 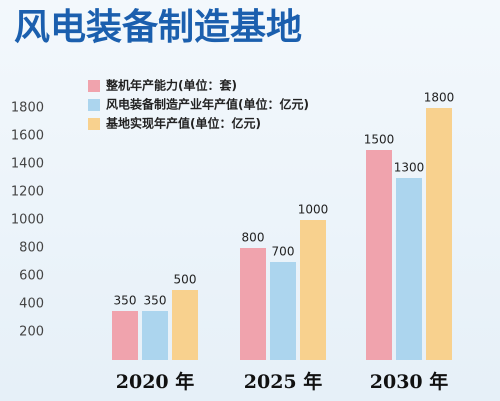 What do you see at coordinates (31, 248) in the screenshot?
I see `y-tick-label: 800` at bounding box center [31, 248].